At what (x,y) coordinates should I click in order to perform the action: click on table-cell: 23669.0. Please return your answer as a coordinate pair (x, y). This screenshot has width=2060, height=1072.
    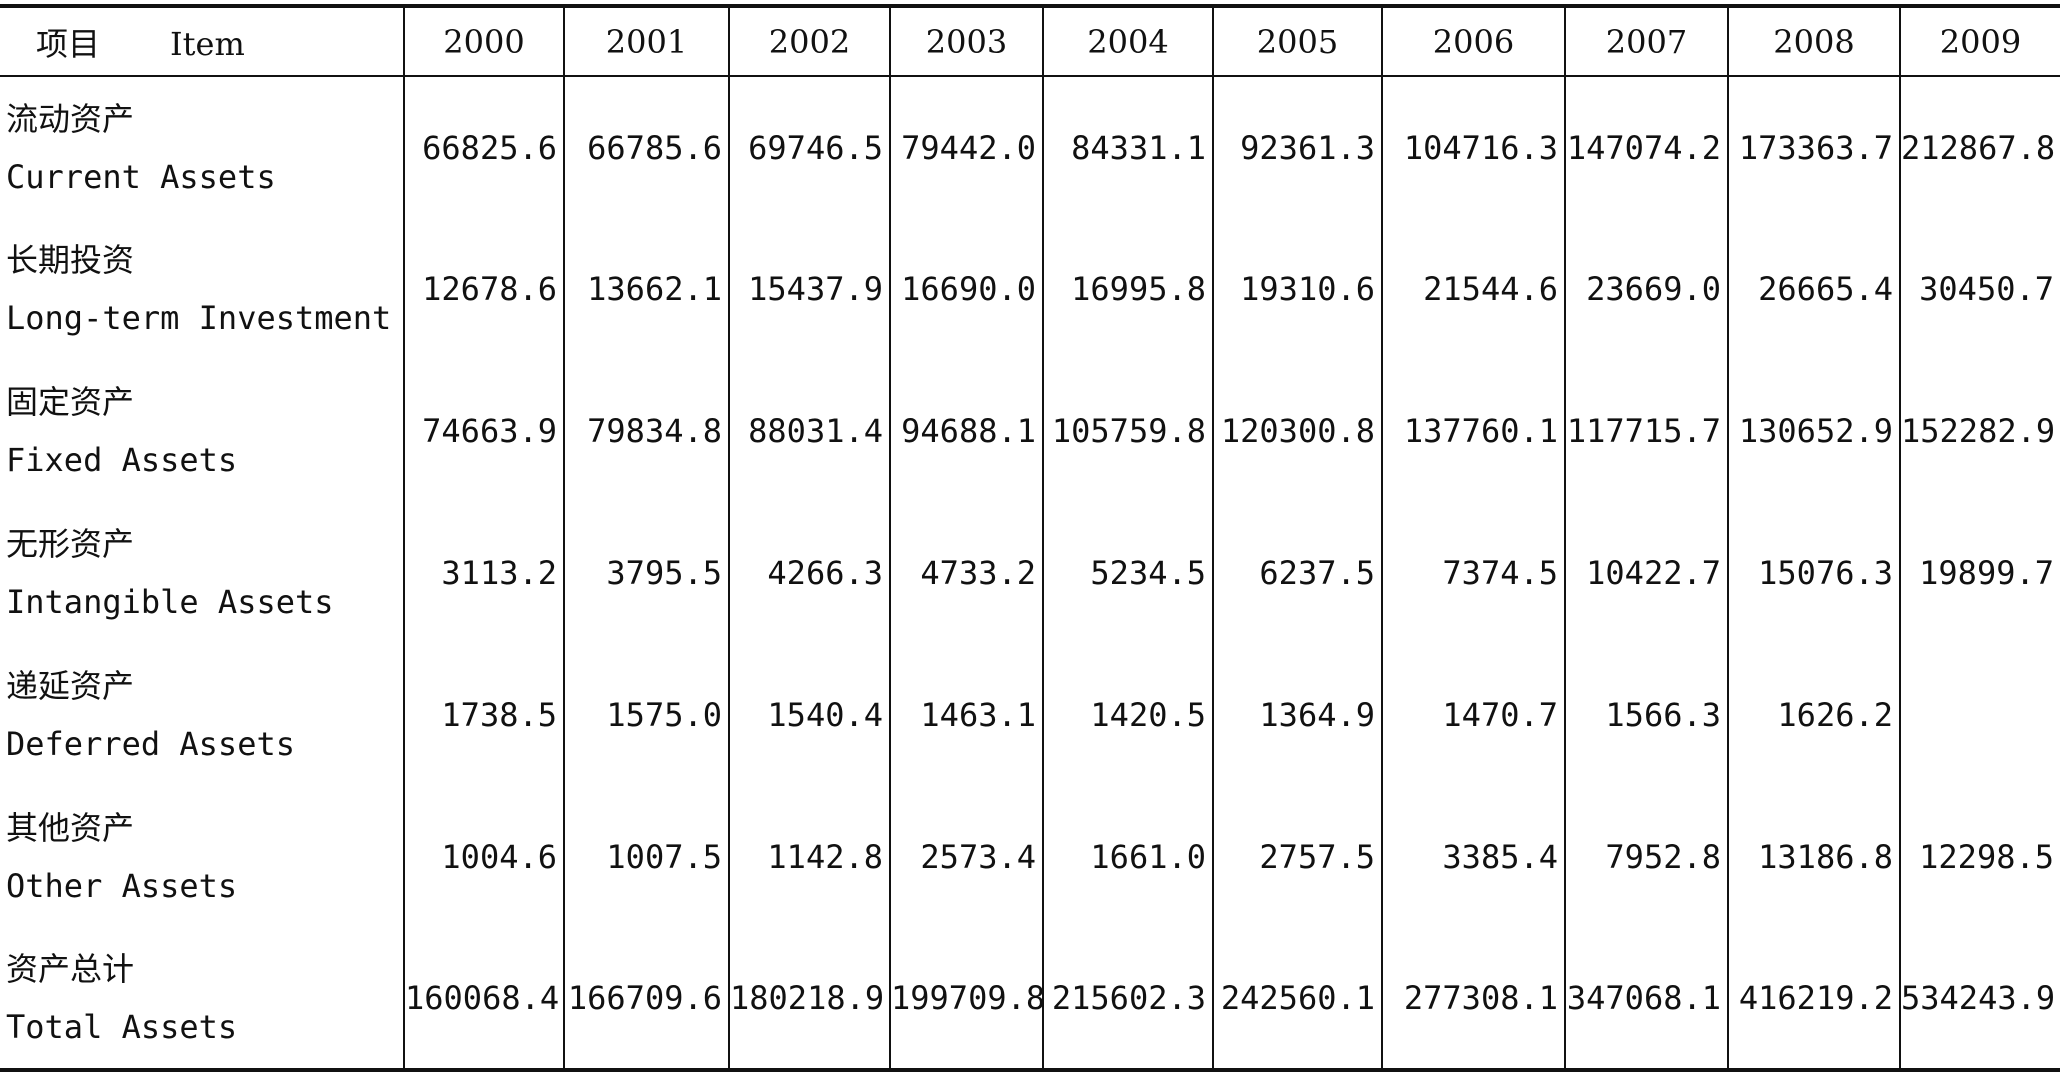
    Looking at the image, I should click on (1646, 289).